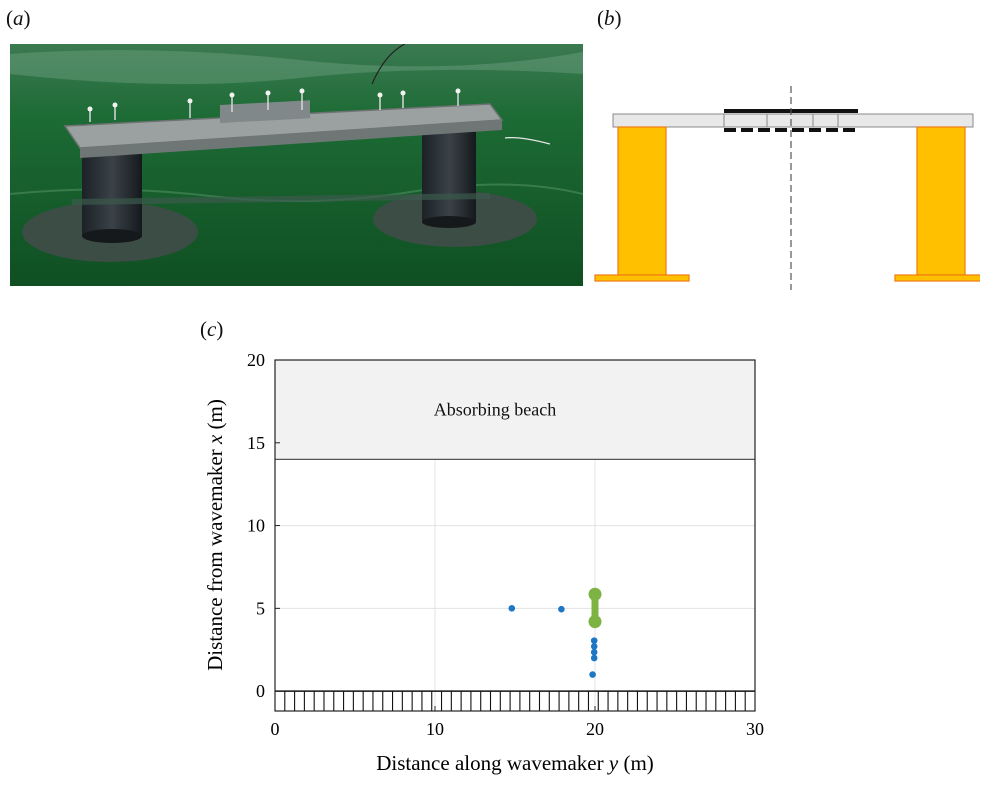  Describe the element at coordinates (595, 608) in the screenshot. I see `model-position` at that location.